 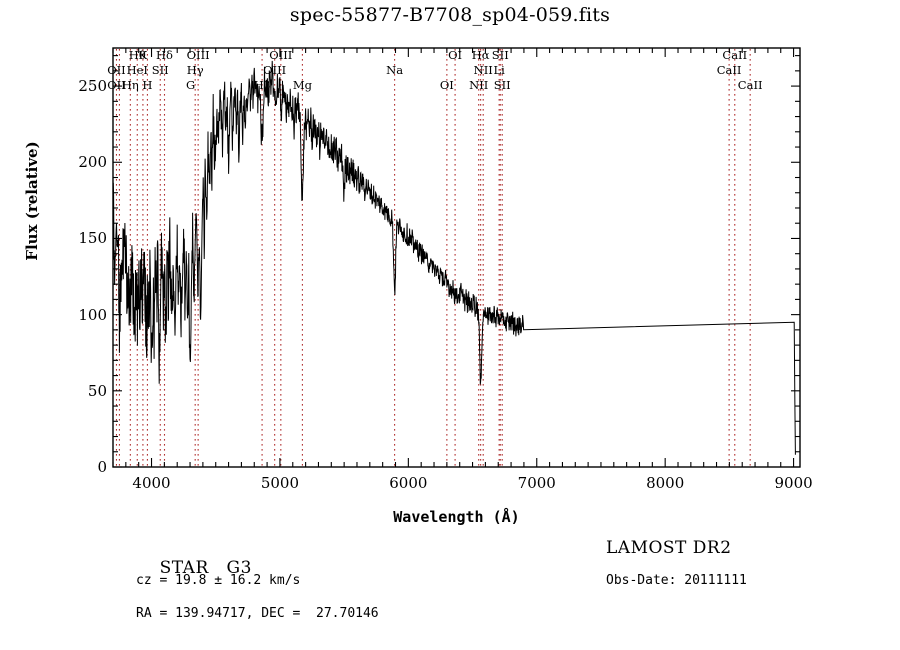 What do you see at coordinates (676, 580) in the screenshot?
I see `obs-date-label: Obs-Date: 20111111` at bounding box center [676, 580].